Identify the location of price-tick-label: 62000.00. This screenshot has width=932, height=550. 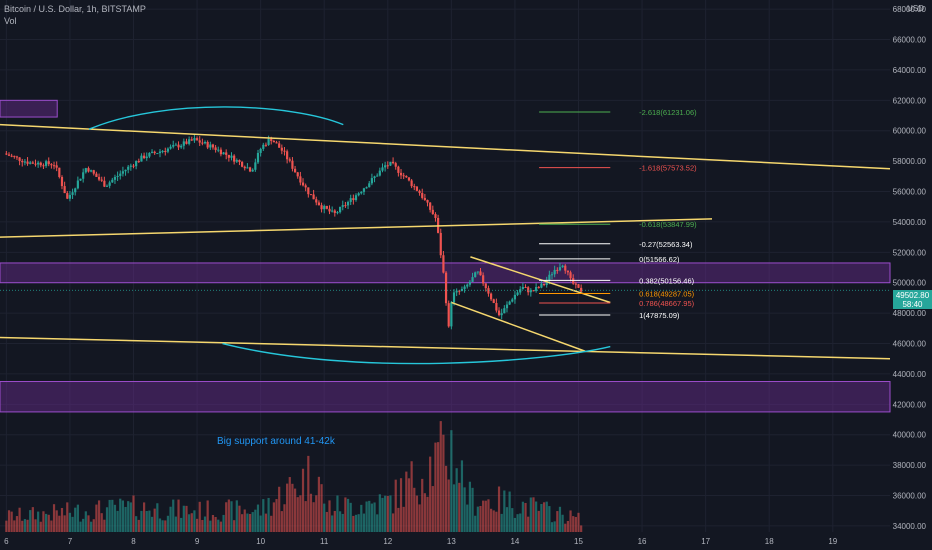
(910, 100).